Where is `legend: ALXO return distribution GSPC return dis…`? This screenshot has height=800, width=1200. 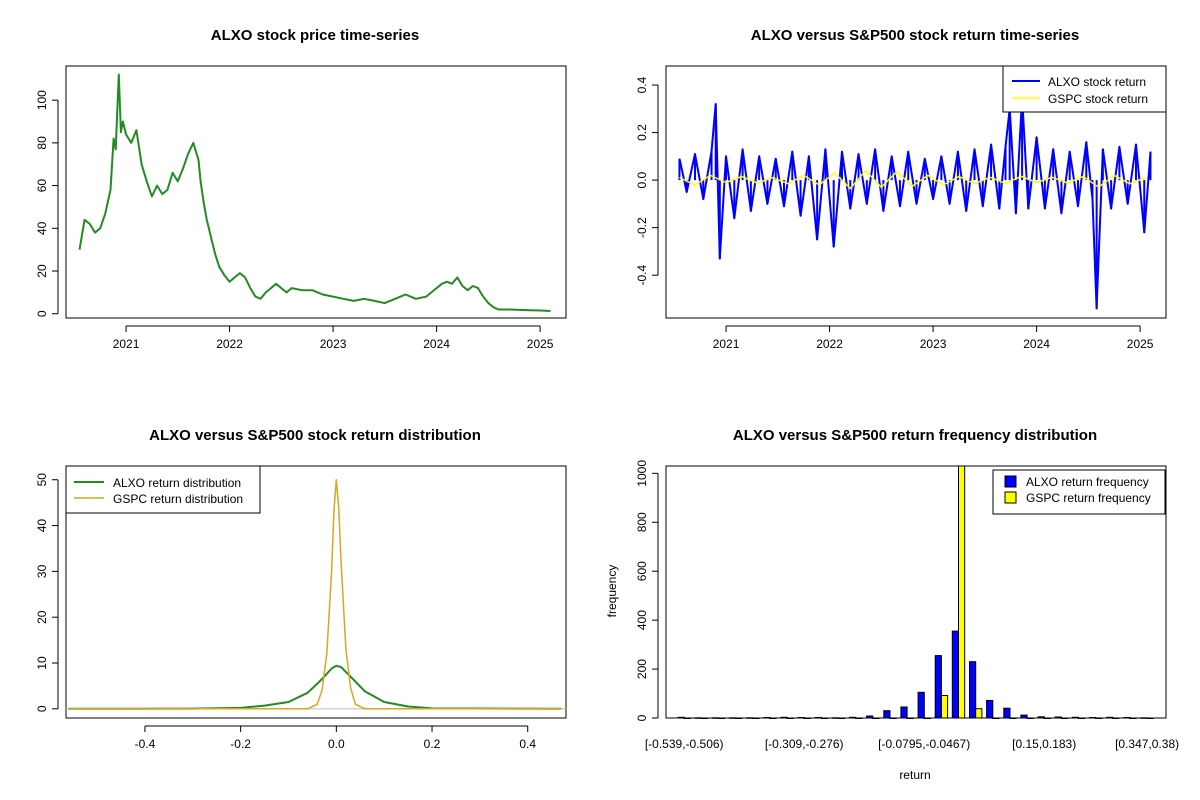 legend: ALXO return distribution GSPC return dis… is located at coordinates (163, 489).